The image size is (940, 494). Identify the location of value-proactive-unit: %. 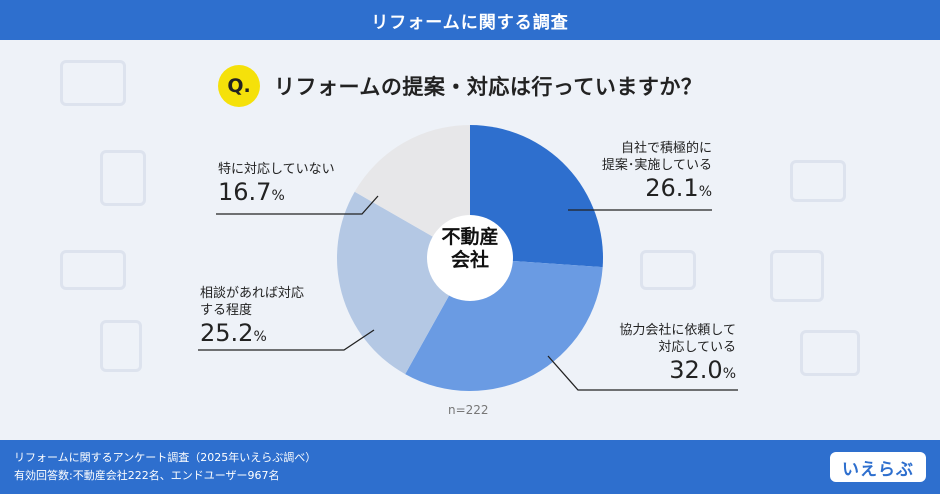
(705, 192).